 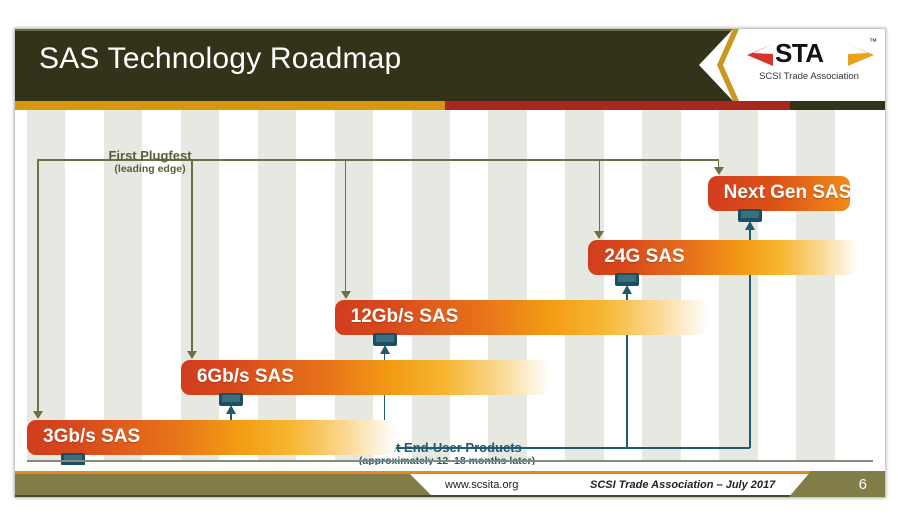 What do you see at coordinates (212, 437) in the screenshot?
I see `roadmap-bar: 3Gb/s SAS` at bounding box center [212, 437].